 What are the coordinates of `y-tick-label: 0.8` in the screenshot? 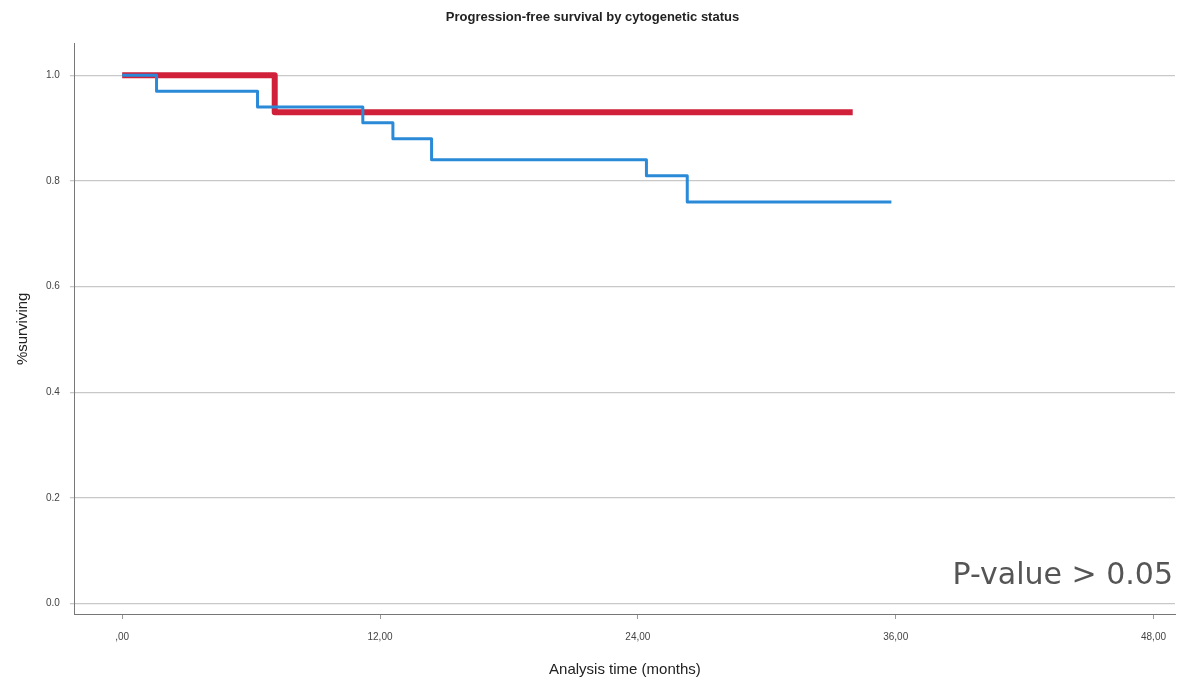 It's located at (53, 180).